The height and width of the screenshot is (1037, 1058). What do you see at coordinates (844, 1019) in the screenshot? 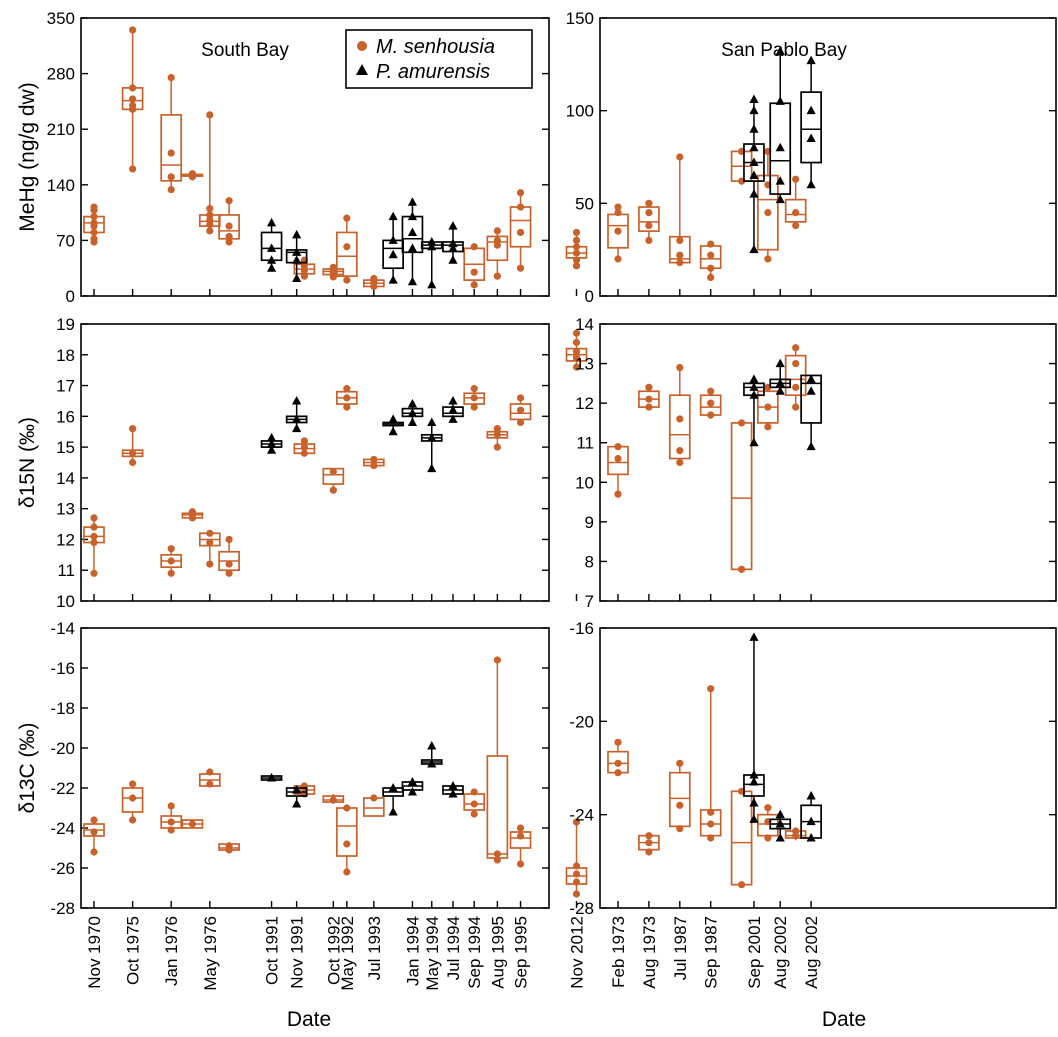
I see `x-axis-title-right: Date` at bounding box center [844, 1019].